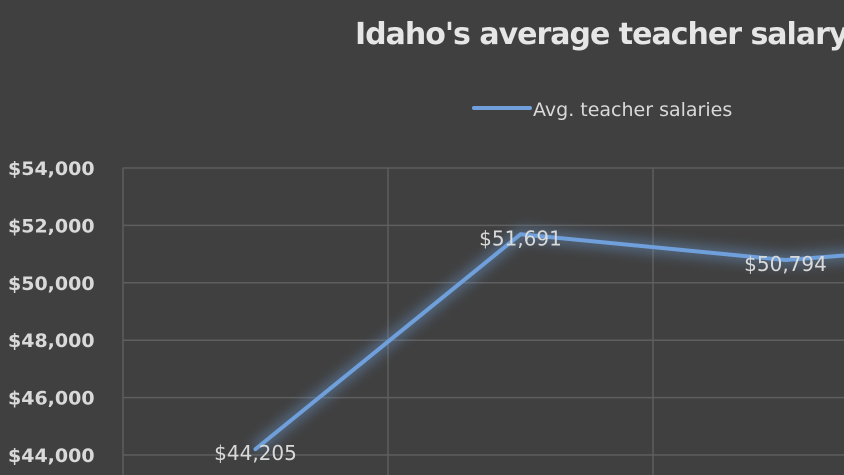  What do you see at coordinates (51, 399) in the screenshot?
I see `y-tick-label: $46,000` at bounding box center [51, 399].